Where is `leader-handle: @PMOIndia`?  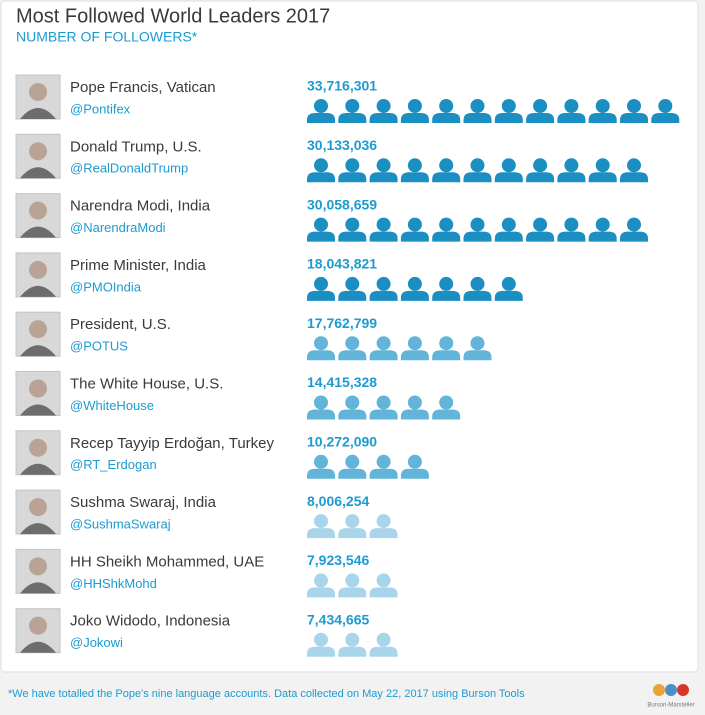 leader-handle: @PMOIndia is located at coordinates (106, 286).